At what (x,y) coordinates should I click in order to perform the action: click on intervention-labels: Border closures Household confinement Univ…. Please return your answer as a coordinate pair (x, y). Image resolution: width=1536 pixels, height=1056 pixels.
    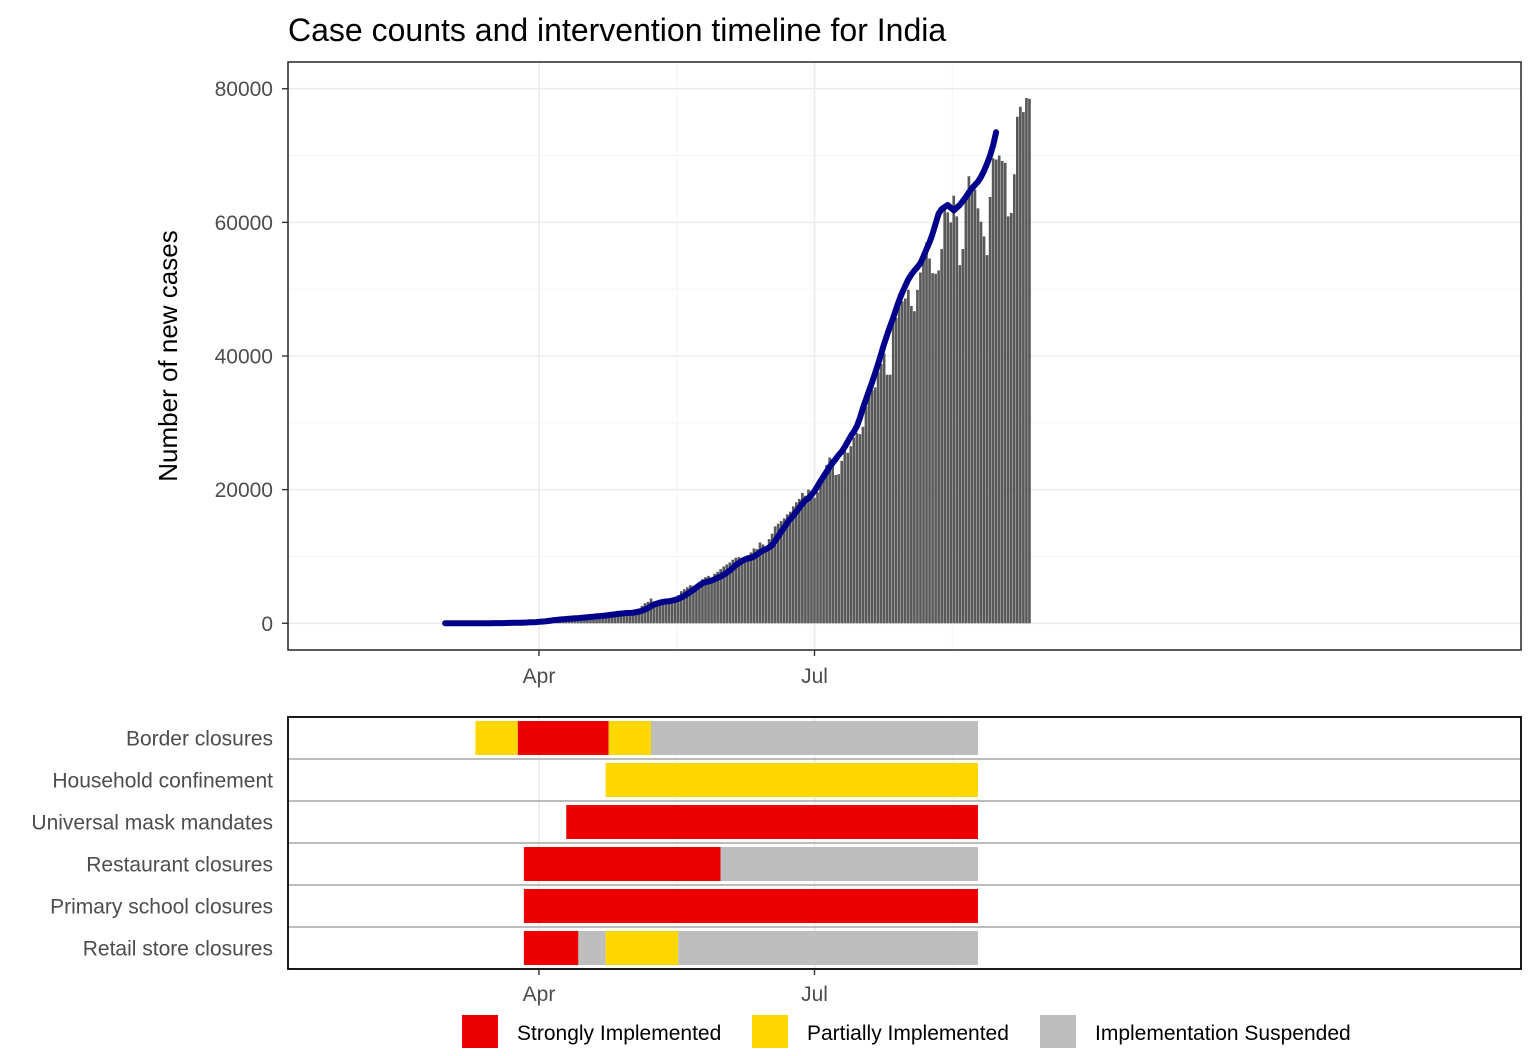
    Looking at the image, I should click on (152, 844).